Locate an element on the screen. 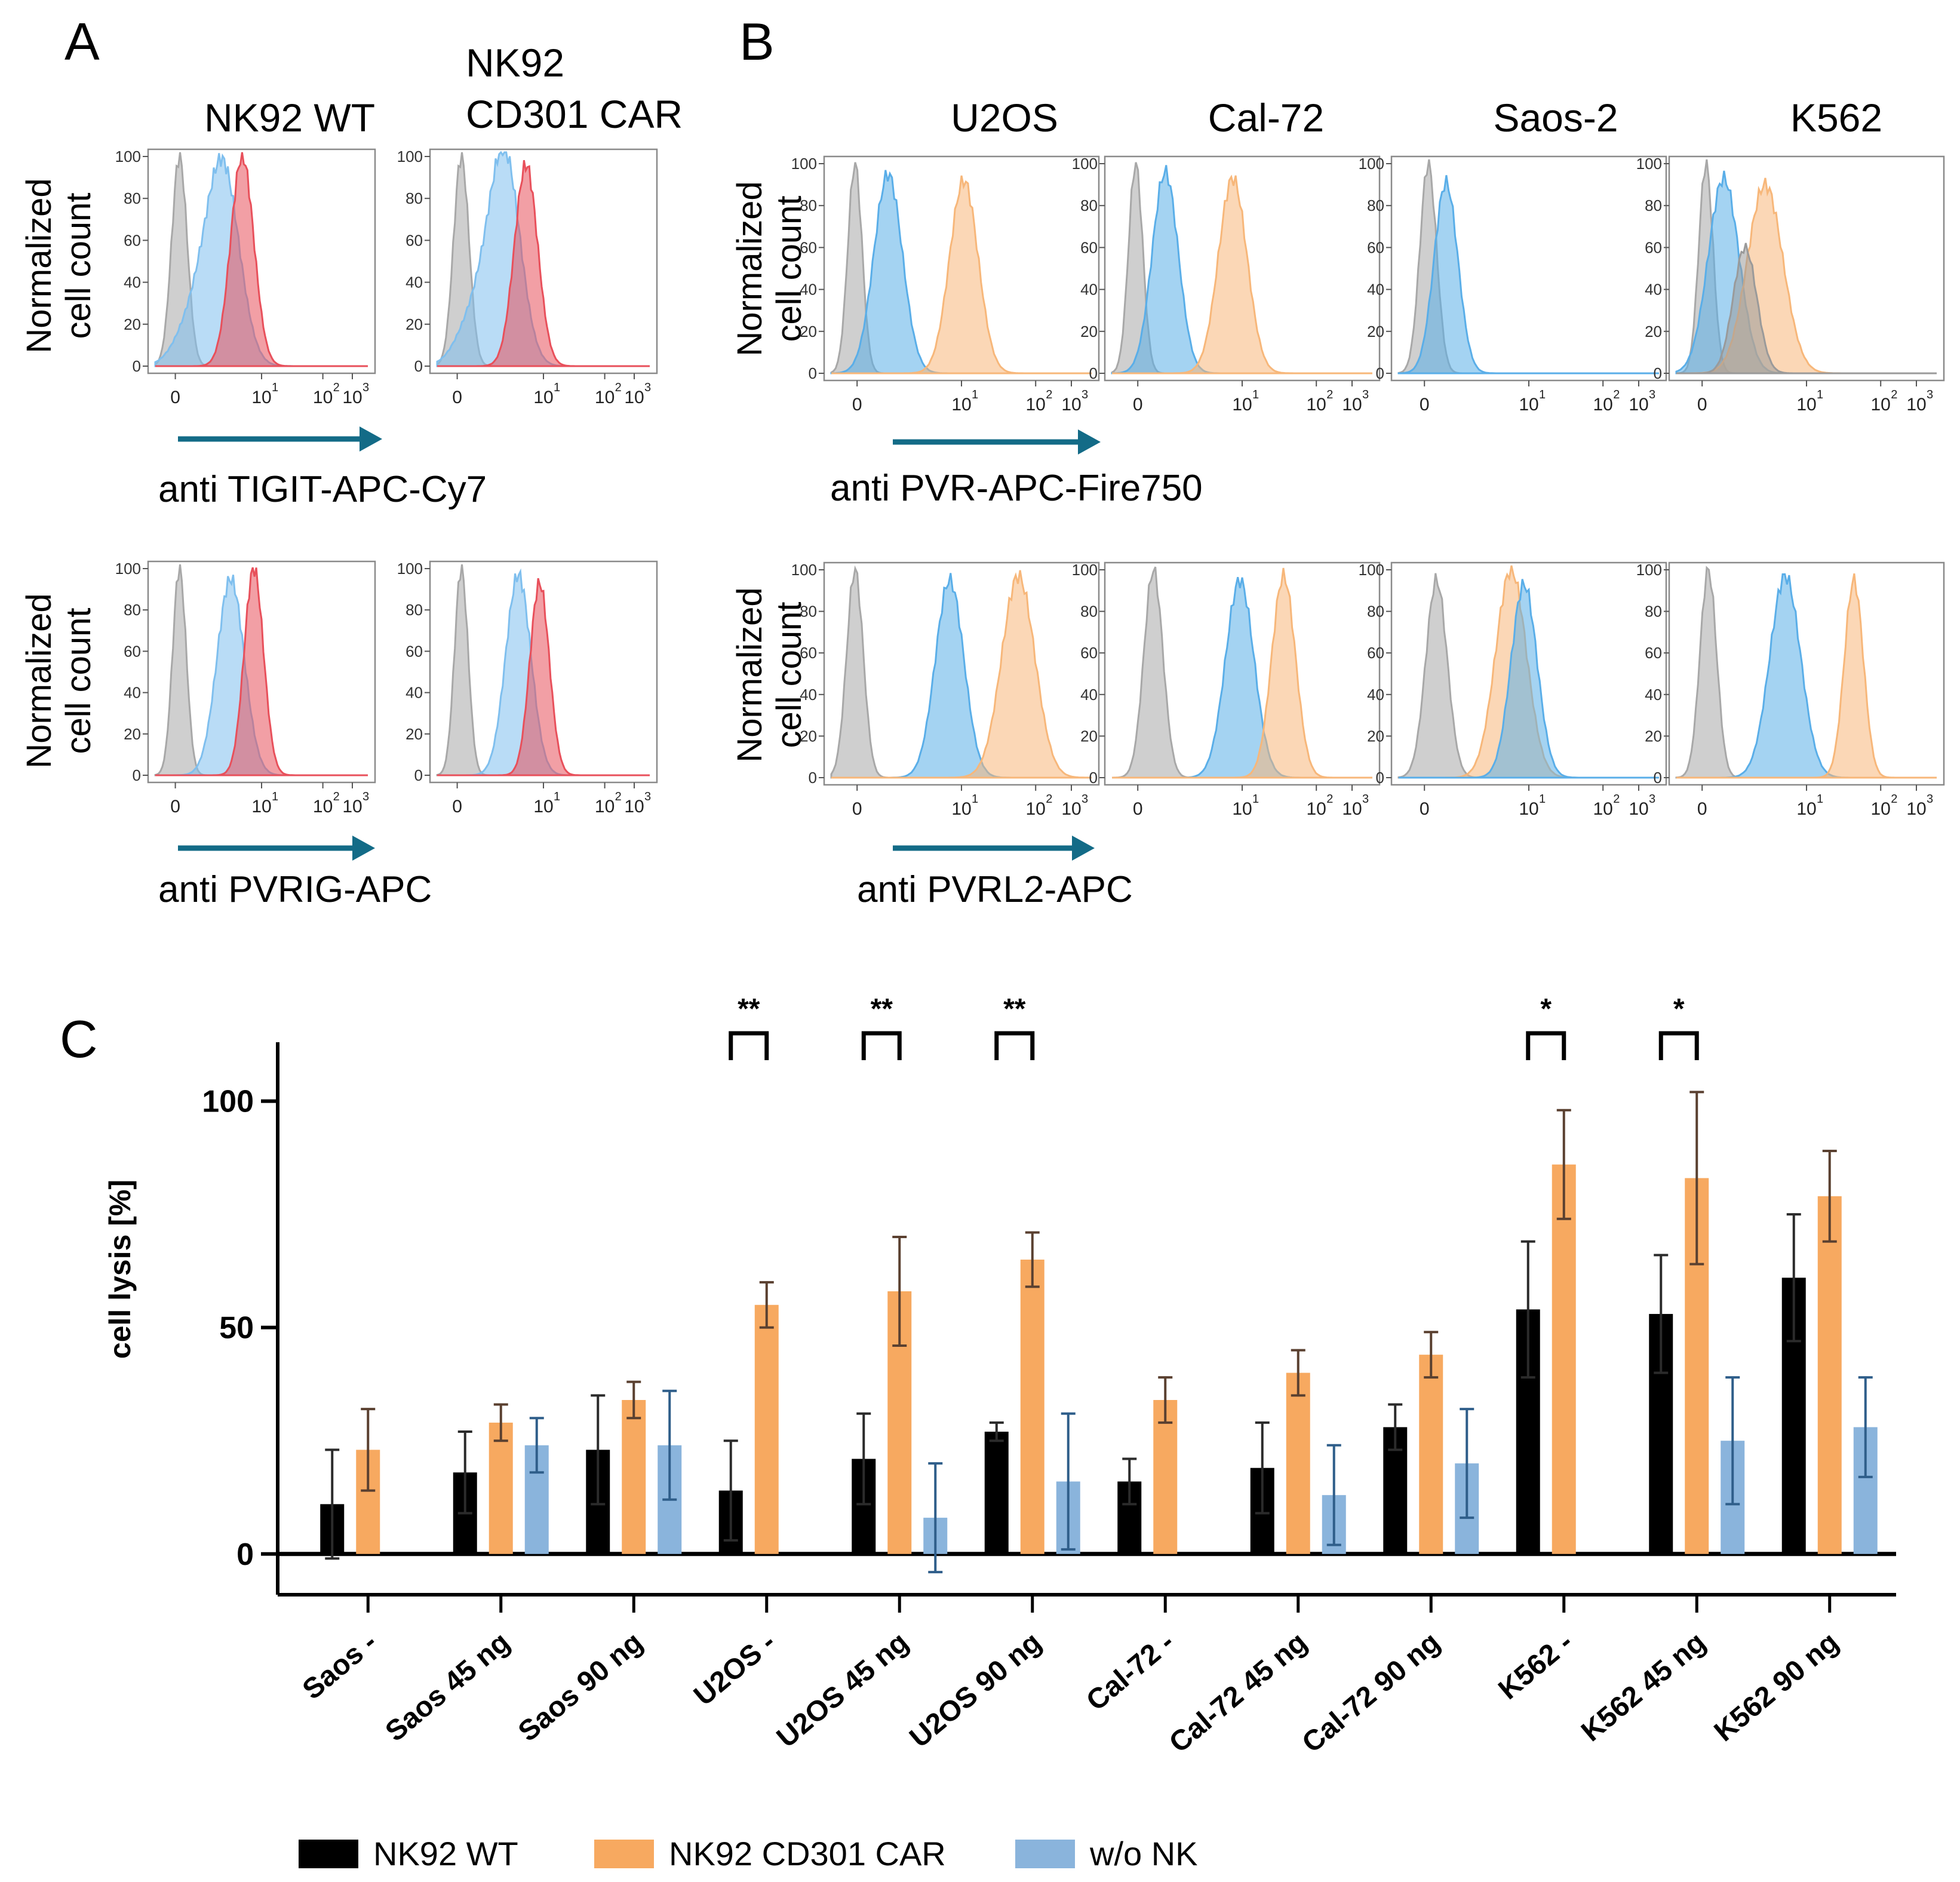  a-row0-ylabel-line2: cell count is located at coordinates (78, 265).